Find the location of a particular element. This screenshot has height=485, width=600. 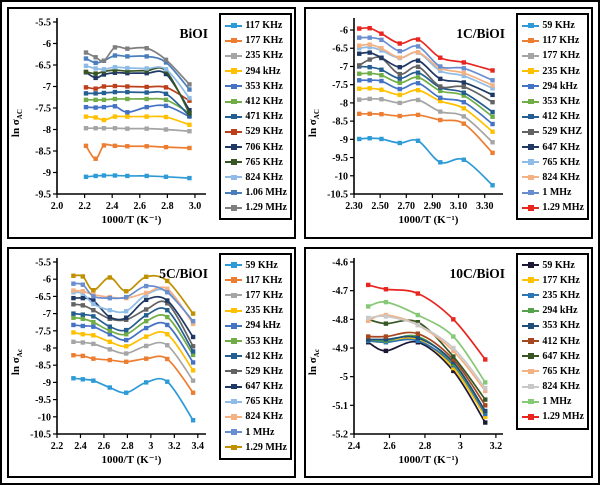

legend-item: 235 KHz is located at coordinates (553, 71).